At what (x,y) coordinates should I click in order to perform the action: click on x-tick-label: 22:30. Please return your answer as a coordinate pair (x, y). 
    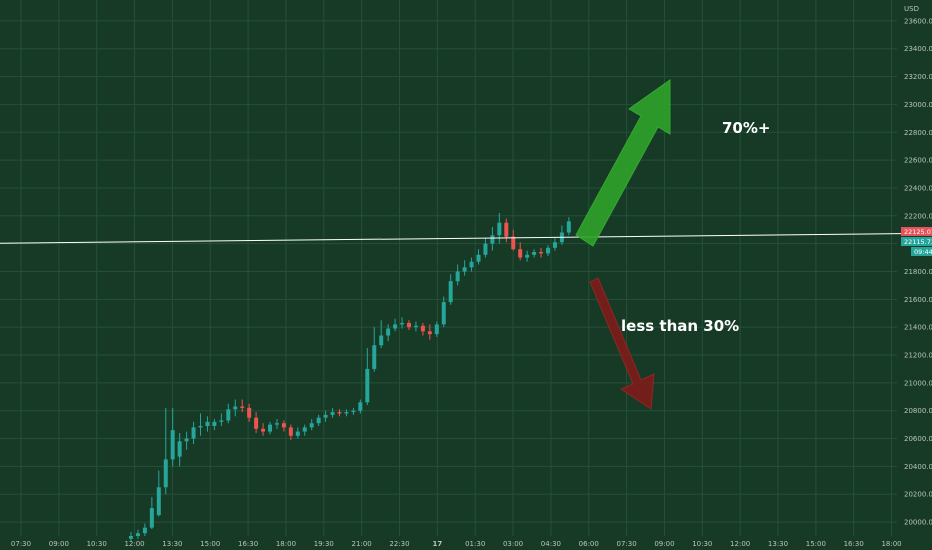
    Looking at the image, I should click on (399, 544).